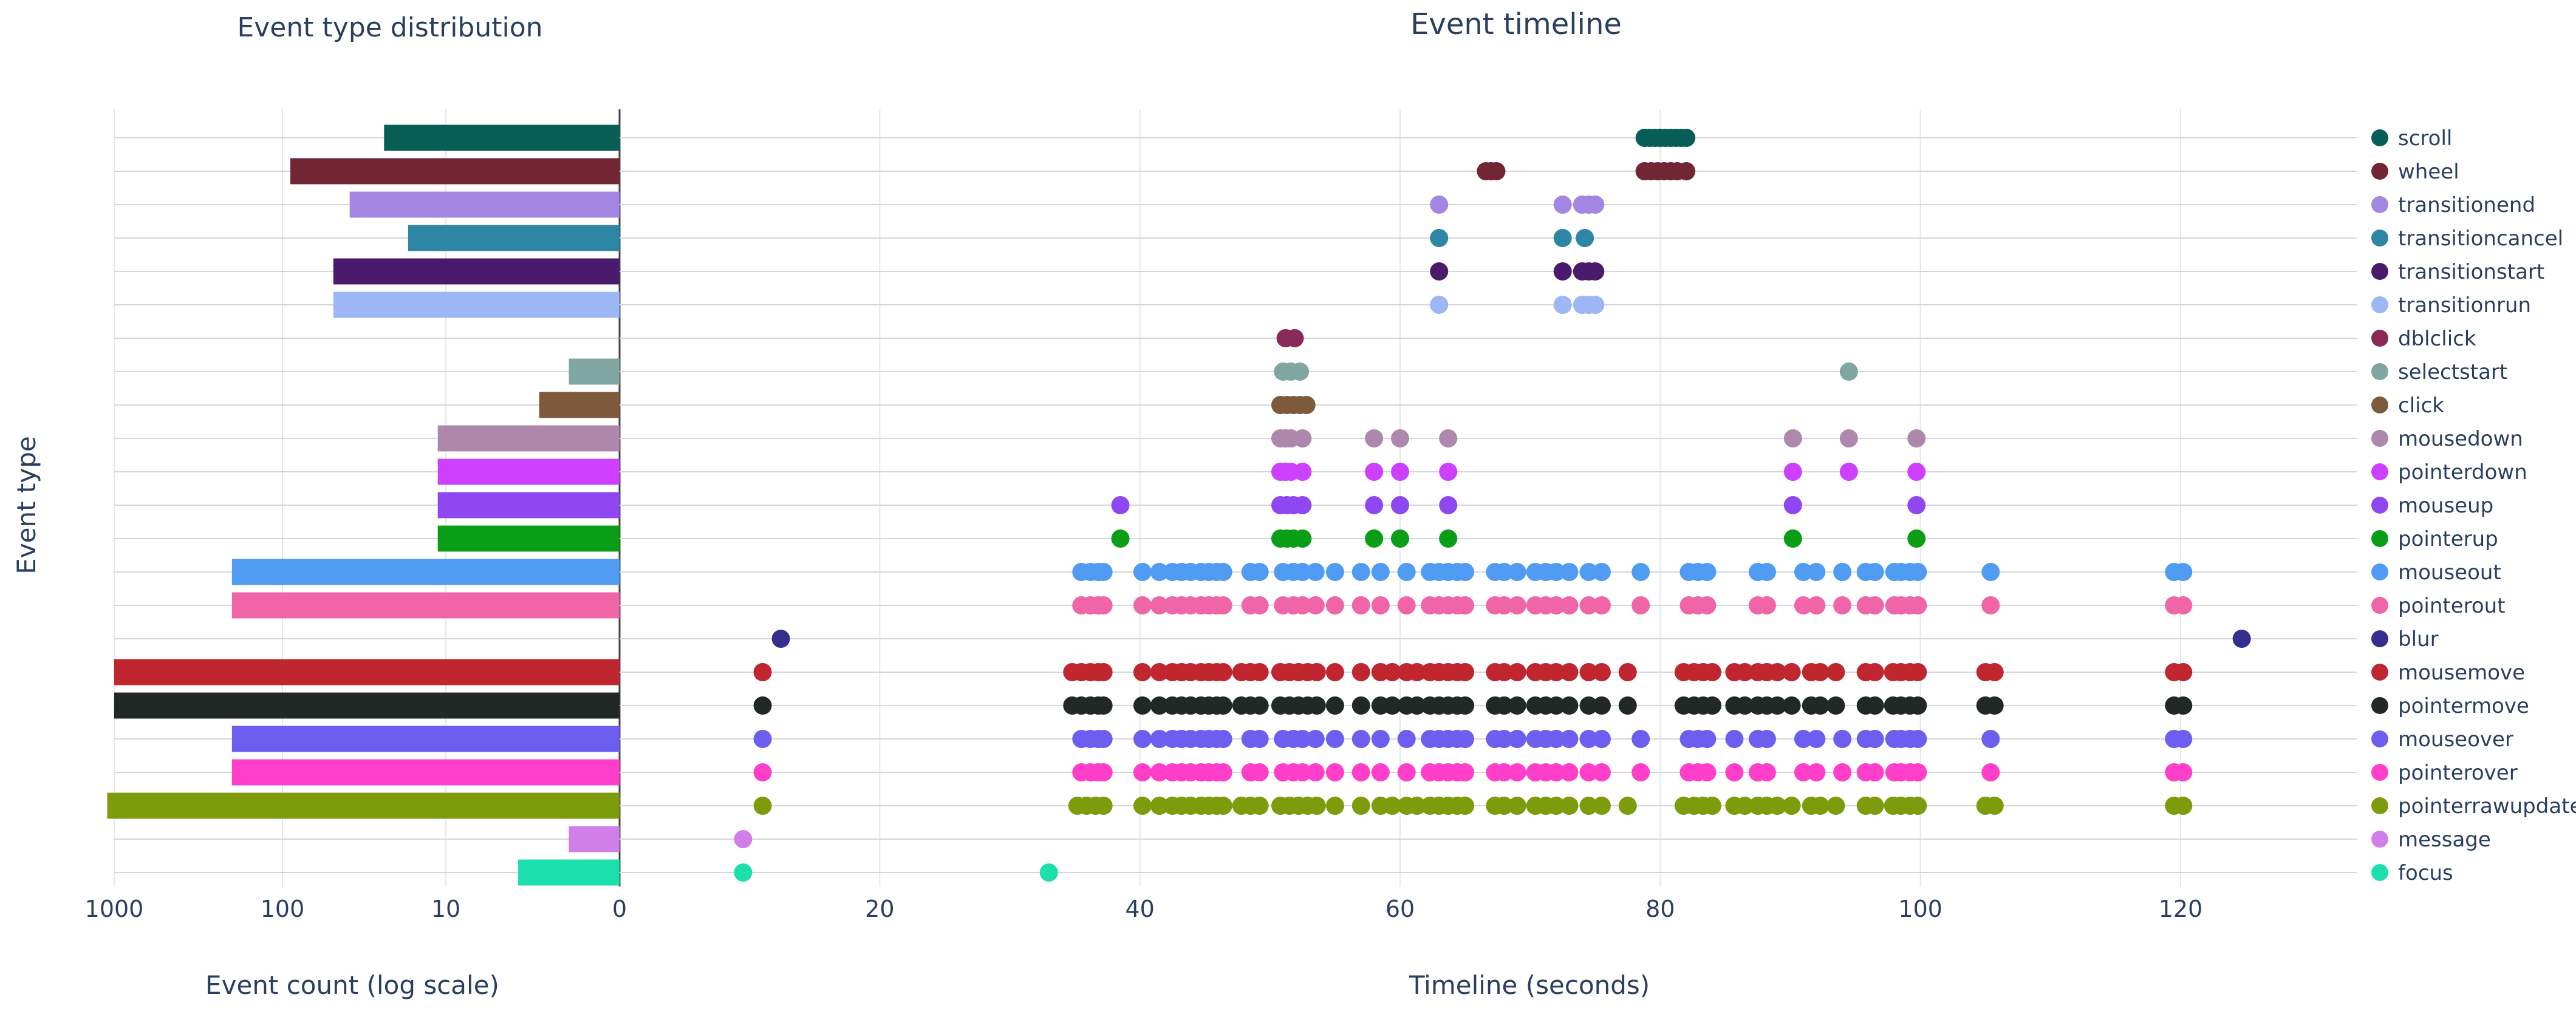 The width and height of the screenshot is (2576, 1014). I want to click on legend-item-message: message, so click(2431, 840).